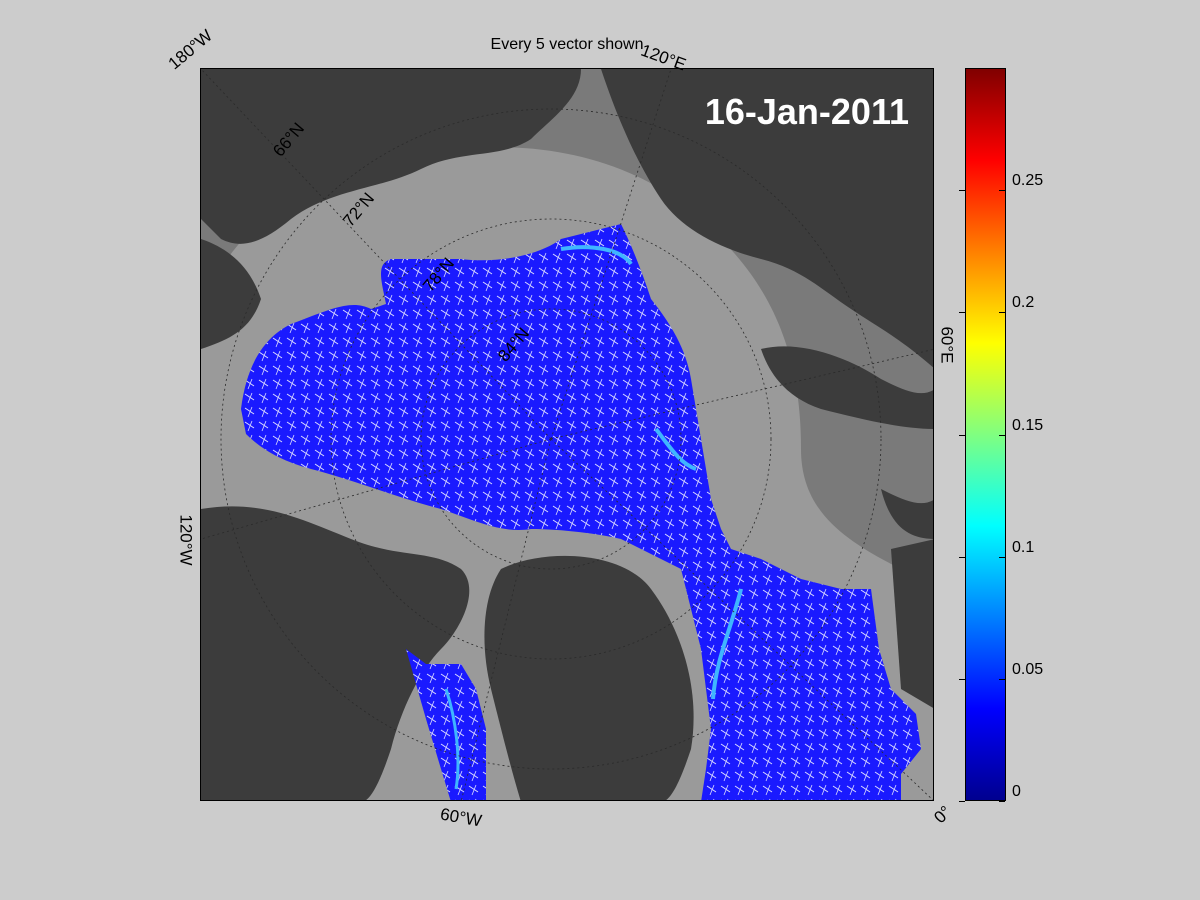 The width and height of the screenshot is (1200, 900). What do you see at coordinates (996, 307) in the screenshot?
I see `colorbar-tick: 0.2` at bounding box center [996, 307].